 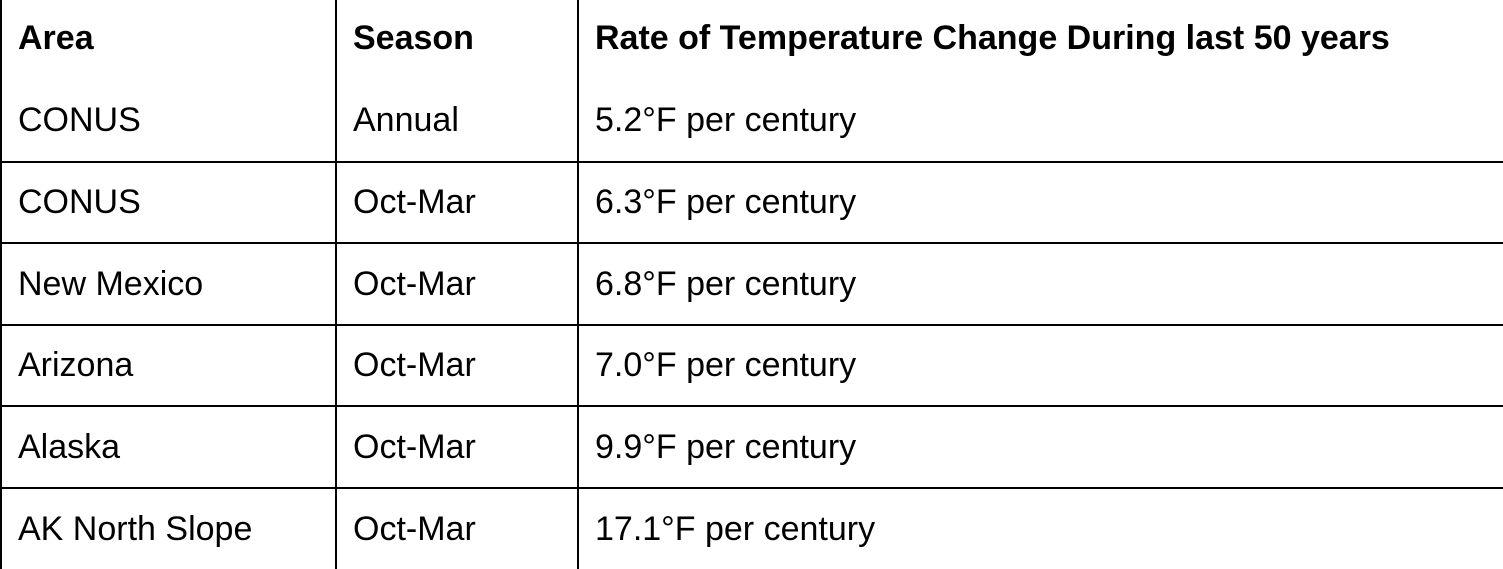 I want to click on table-row: New Mexico Oct-Mar 6.8°F per century, so click(x=752, y=284).